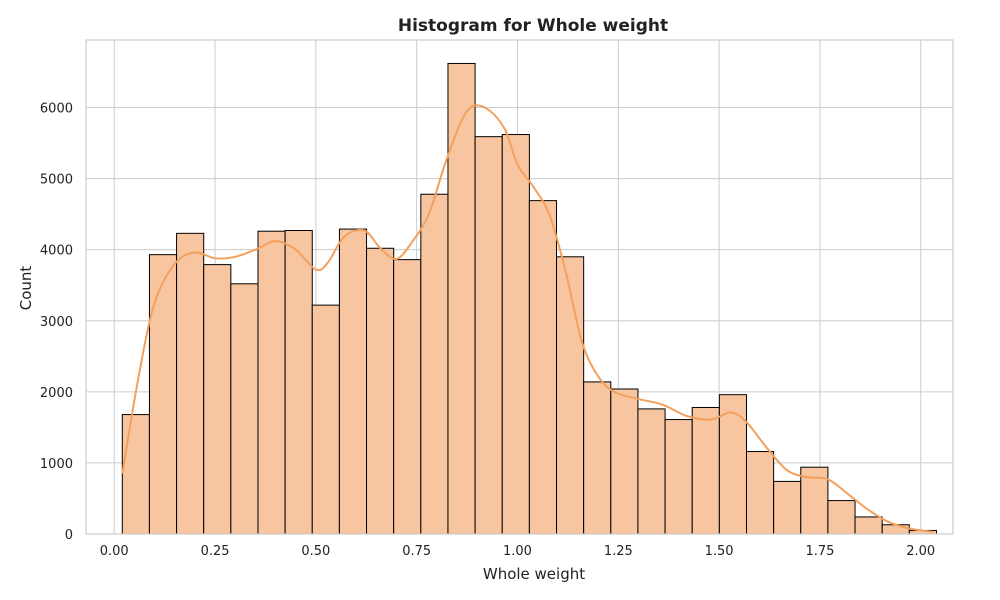 This screenshot has width=1000, height=600. What do you see at coordinates (56, 464) in the screenshot?
I see `y-tick-label: 1000` at bounding box center [56, 464].